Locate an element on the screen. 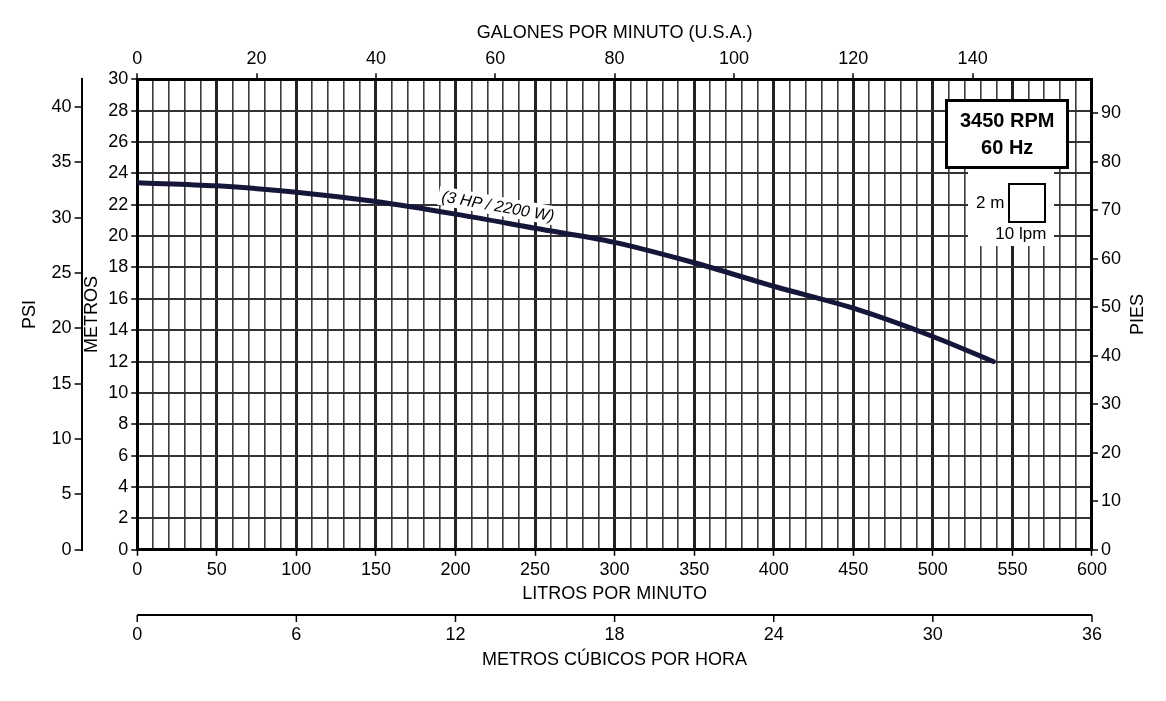  y3-tick-label: 10 is located at coordinates (1111, 500).